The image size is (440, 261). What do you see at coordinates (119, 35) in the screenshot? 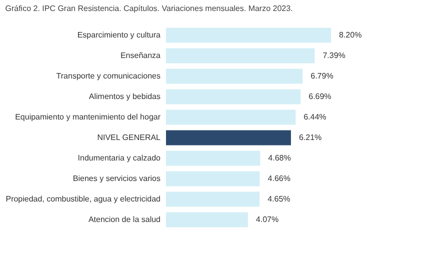
I see `y-tick-label: Esparcimiento y cultura` at bounding box center [119, 35].